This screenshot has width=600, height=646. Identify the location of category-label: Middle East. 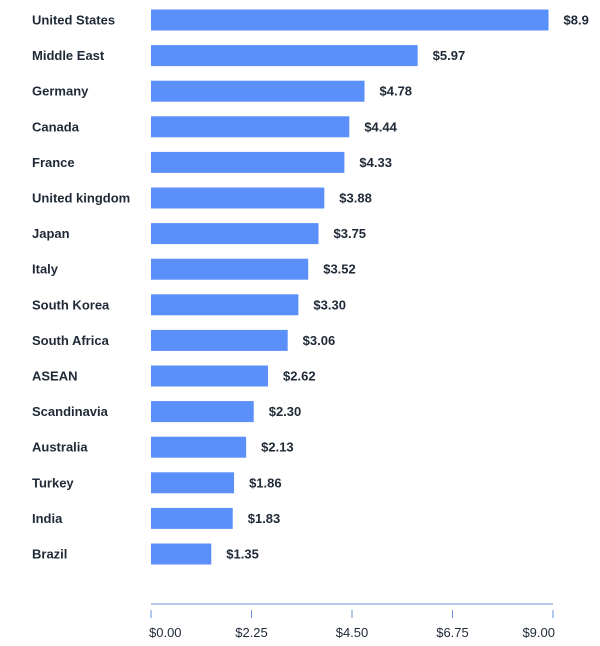
(68, 55).